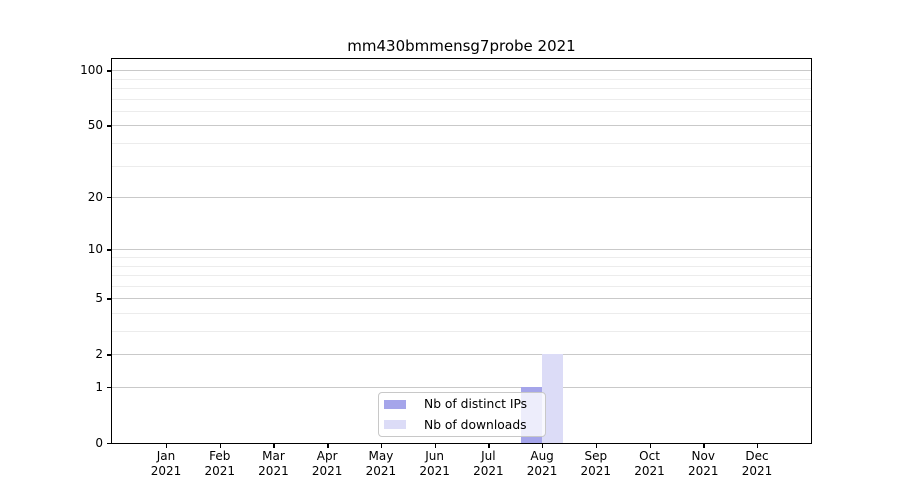 This screenshot has height=500, width=900. I want to click on x-tick-label: May 2021, so click(381, 463).